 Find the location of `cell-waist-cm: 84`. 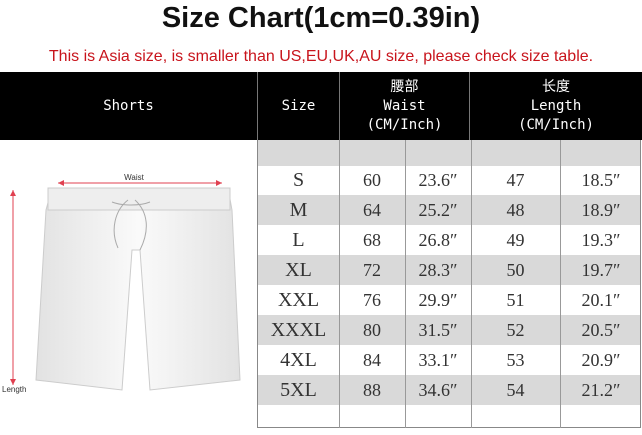

cell-waist-cm: 84 is located at coordinates (372, 359).